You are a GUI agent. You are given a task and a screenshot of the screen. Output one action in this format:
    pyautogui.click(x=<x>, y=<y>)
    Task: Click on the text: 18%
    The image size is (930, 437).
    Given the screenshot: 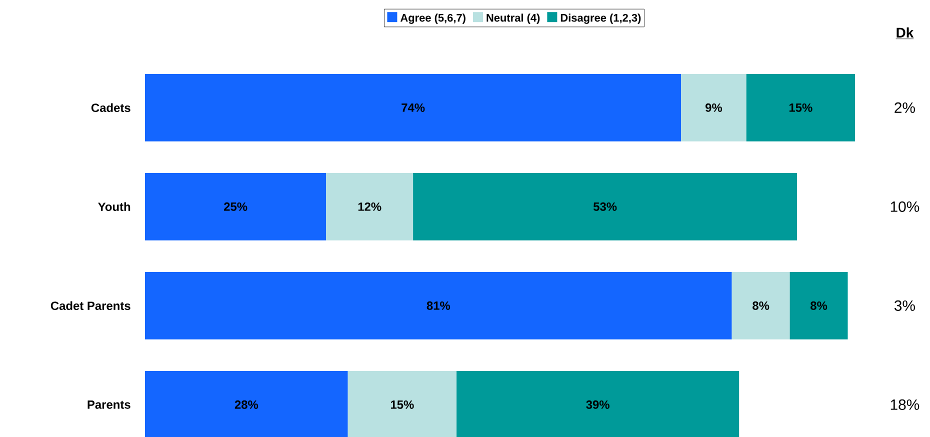 What is the action you would take?
    pyautogui.click(x=905, y=404)
    